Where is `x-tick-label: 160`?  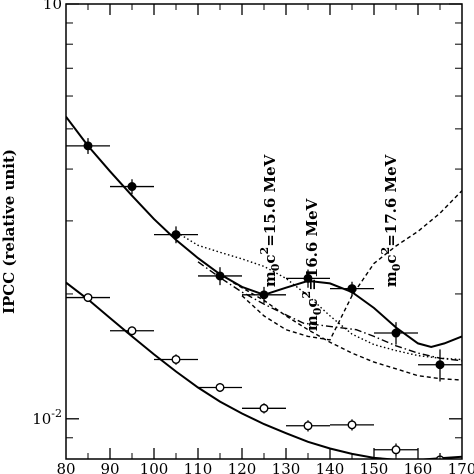 x-tick-label: 160 is located at coordinates (418, 467).